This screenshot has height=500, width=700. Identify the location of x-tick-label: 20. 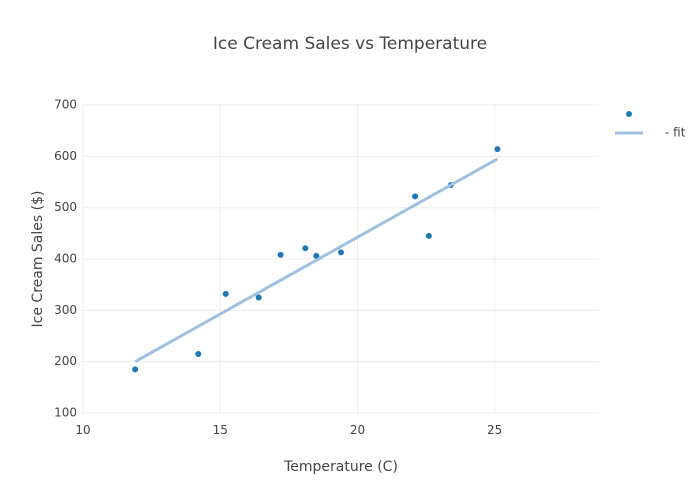
(357, 430).